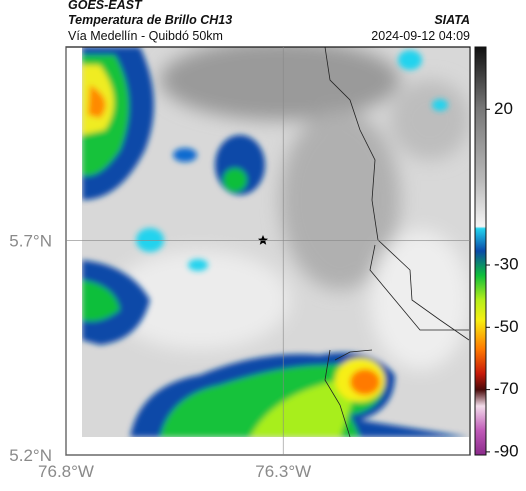 This screenshot has height=491, width=526. What do you see at coordinates (506, 263) in the screenshot?
I see `colorbar-tick-label: -30` at bounding box center [506, 263].